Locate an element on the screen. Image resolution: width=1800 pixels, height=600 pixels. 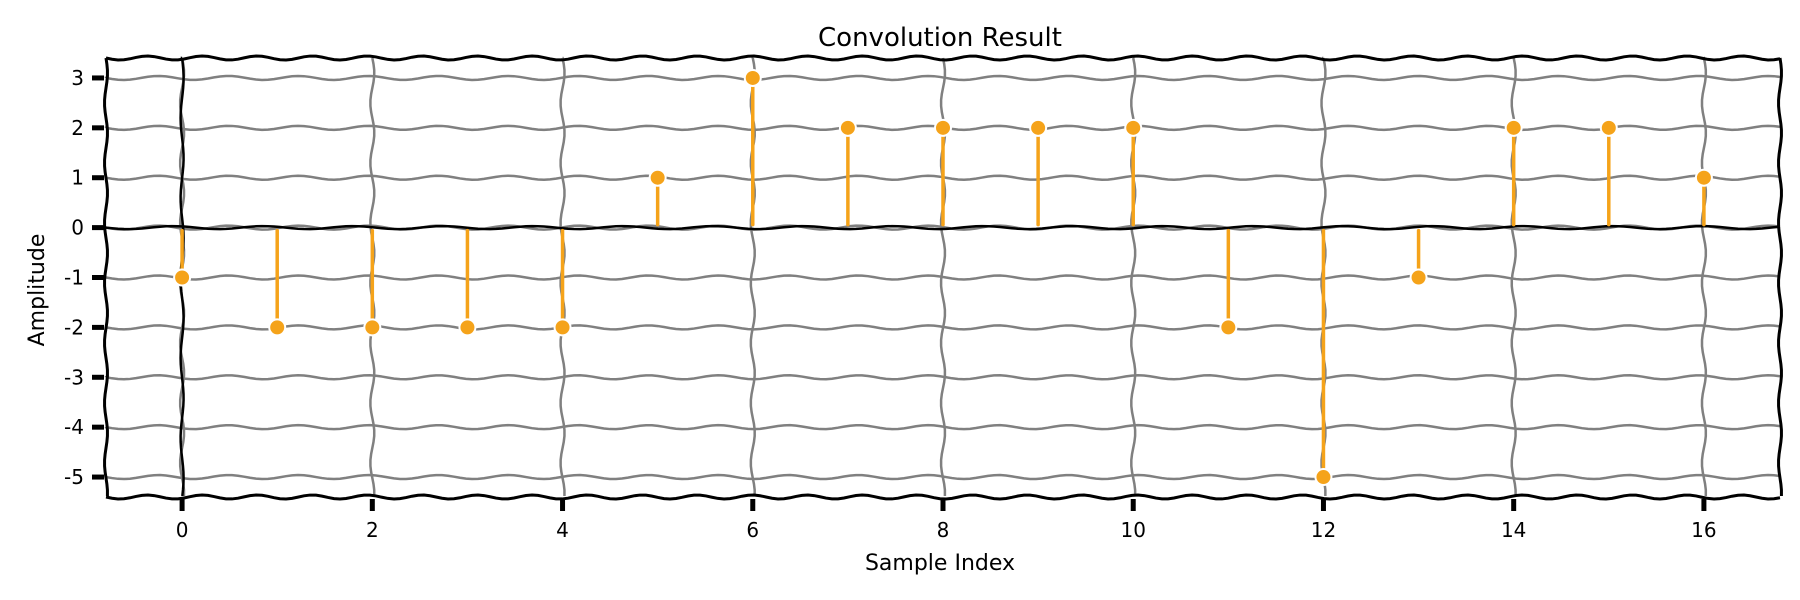
x-tick-label: 6 is located at coordinates (752, 530).